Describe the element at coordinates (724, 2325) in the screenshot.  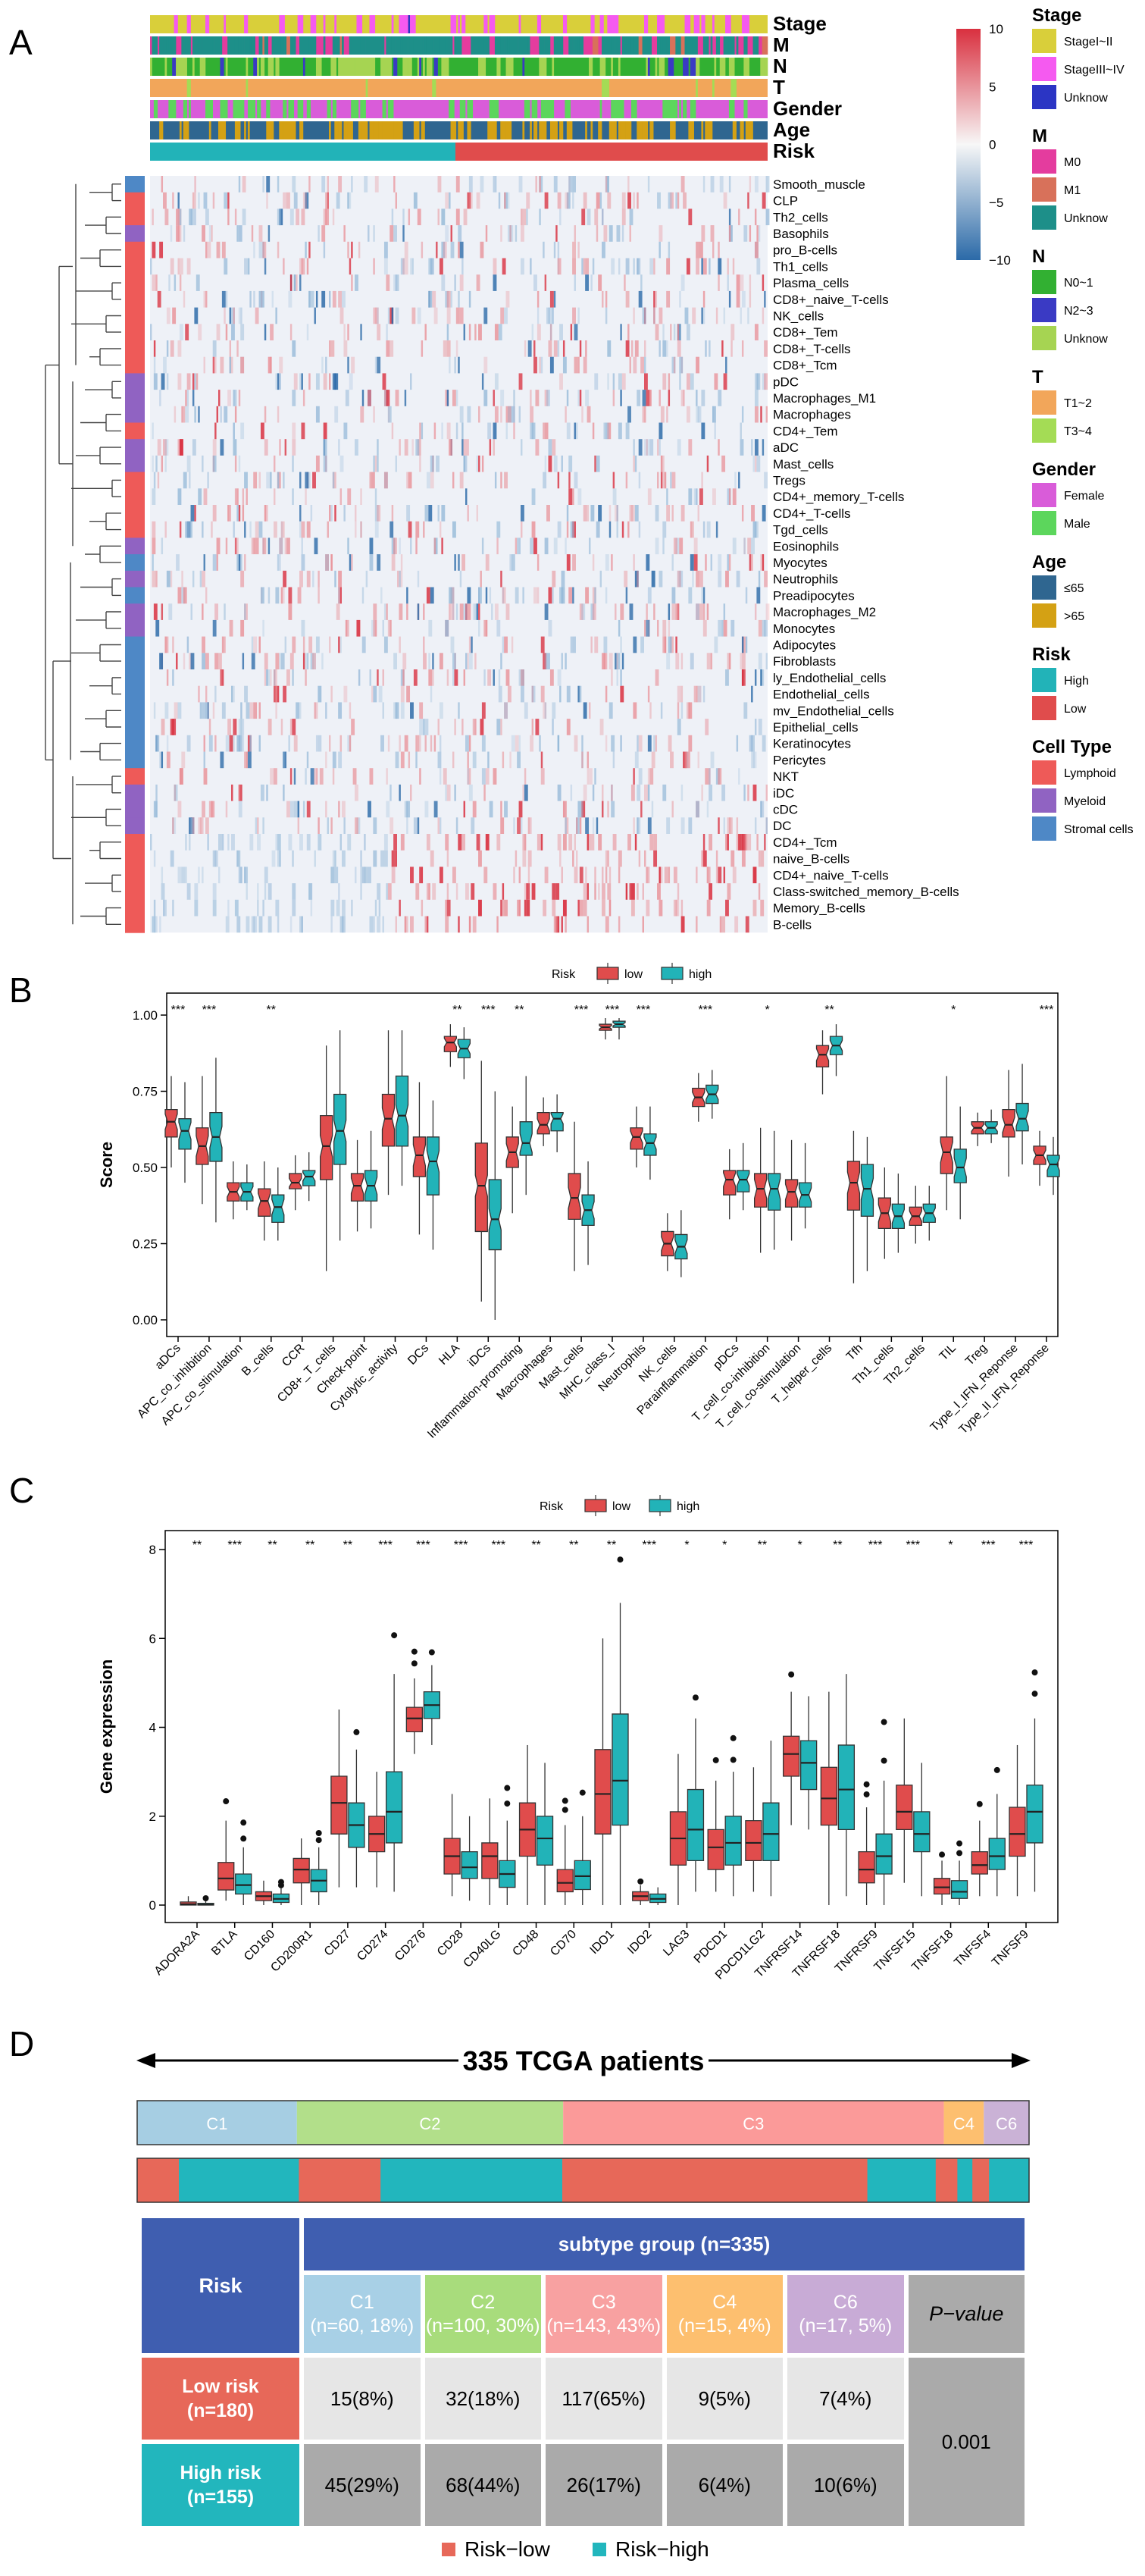
I see `subtype-detail: (n=15, 4%)` at that location.